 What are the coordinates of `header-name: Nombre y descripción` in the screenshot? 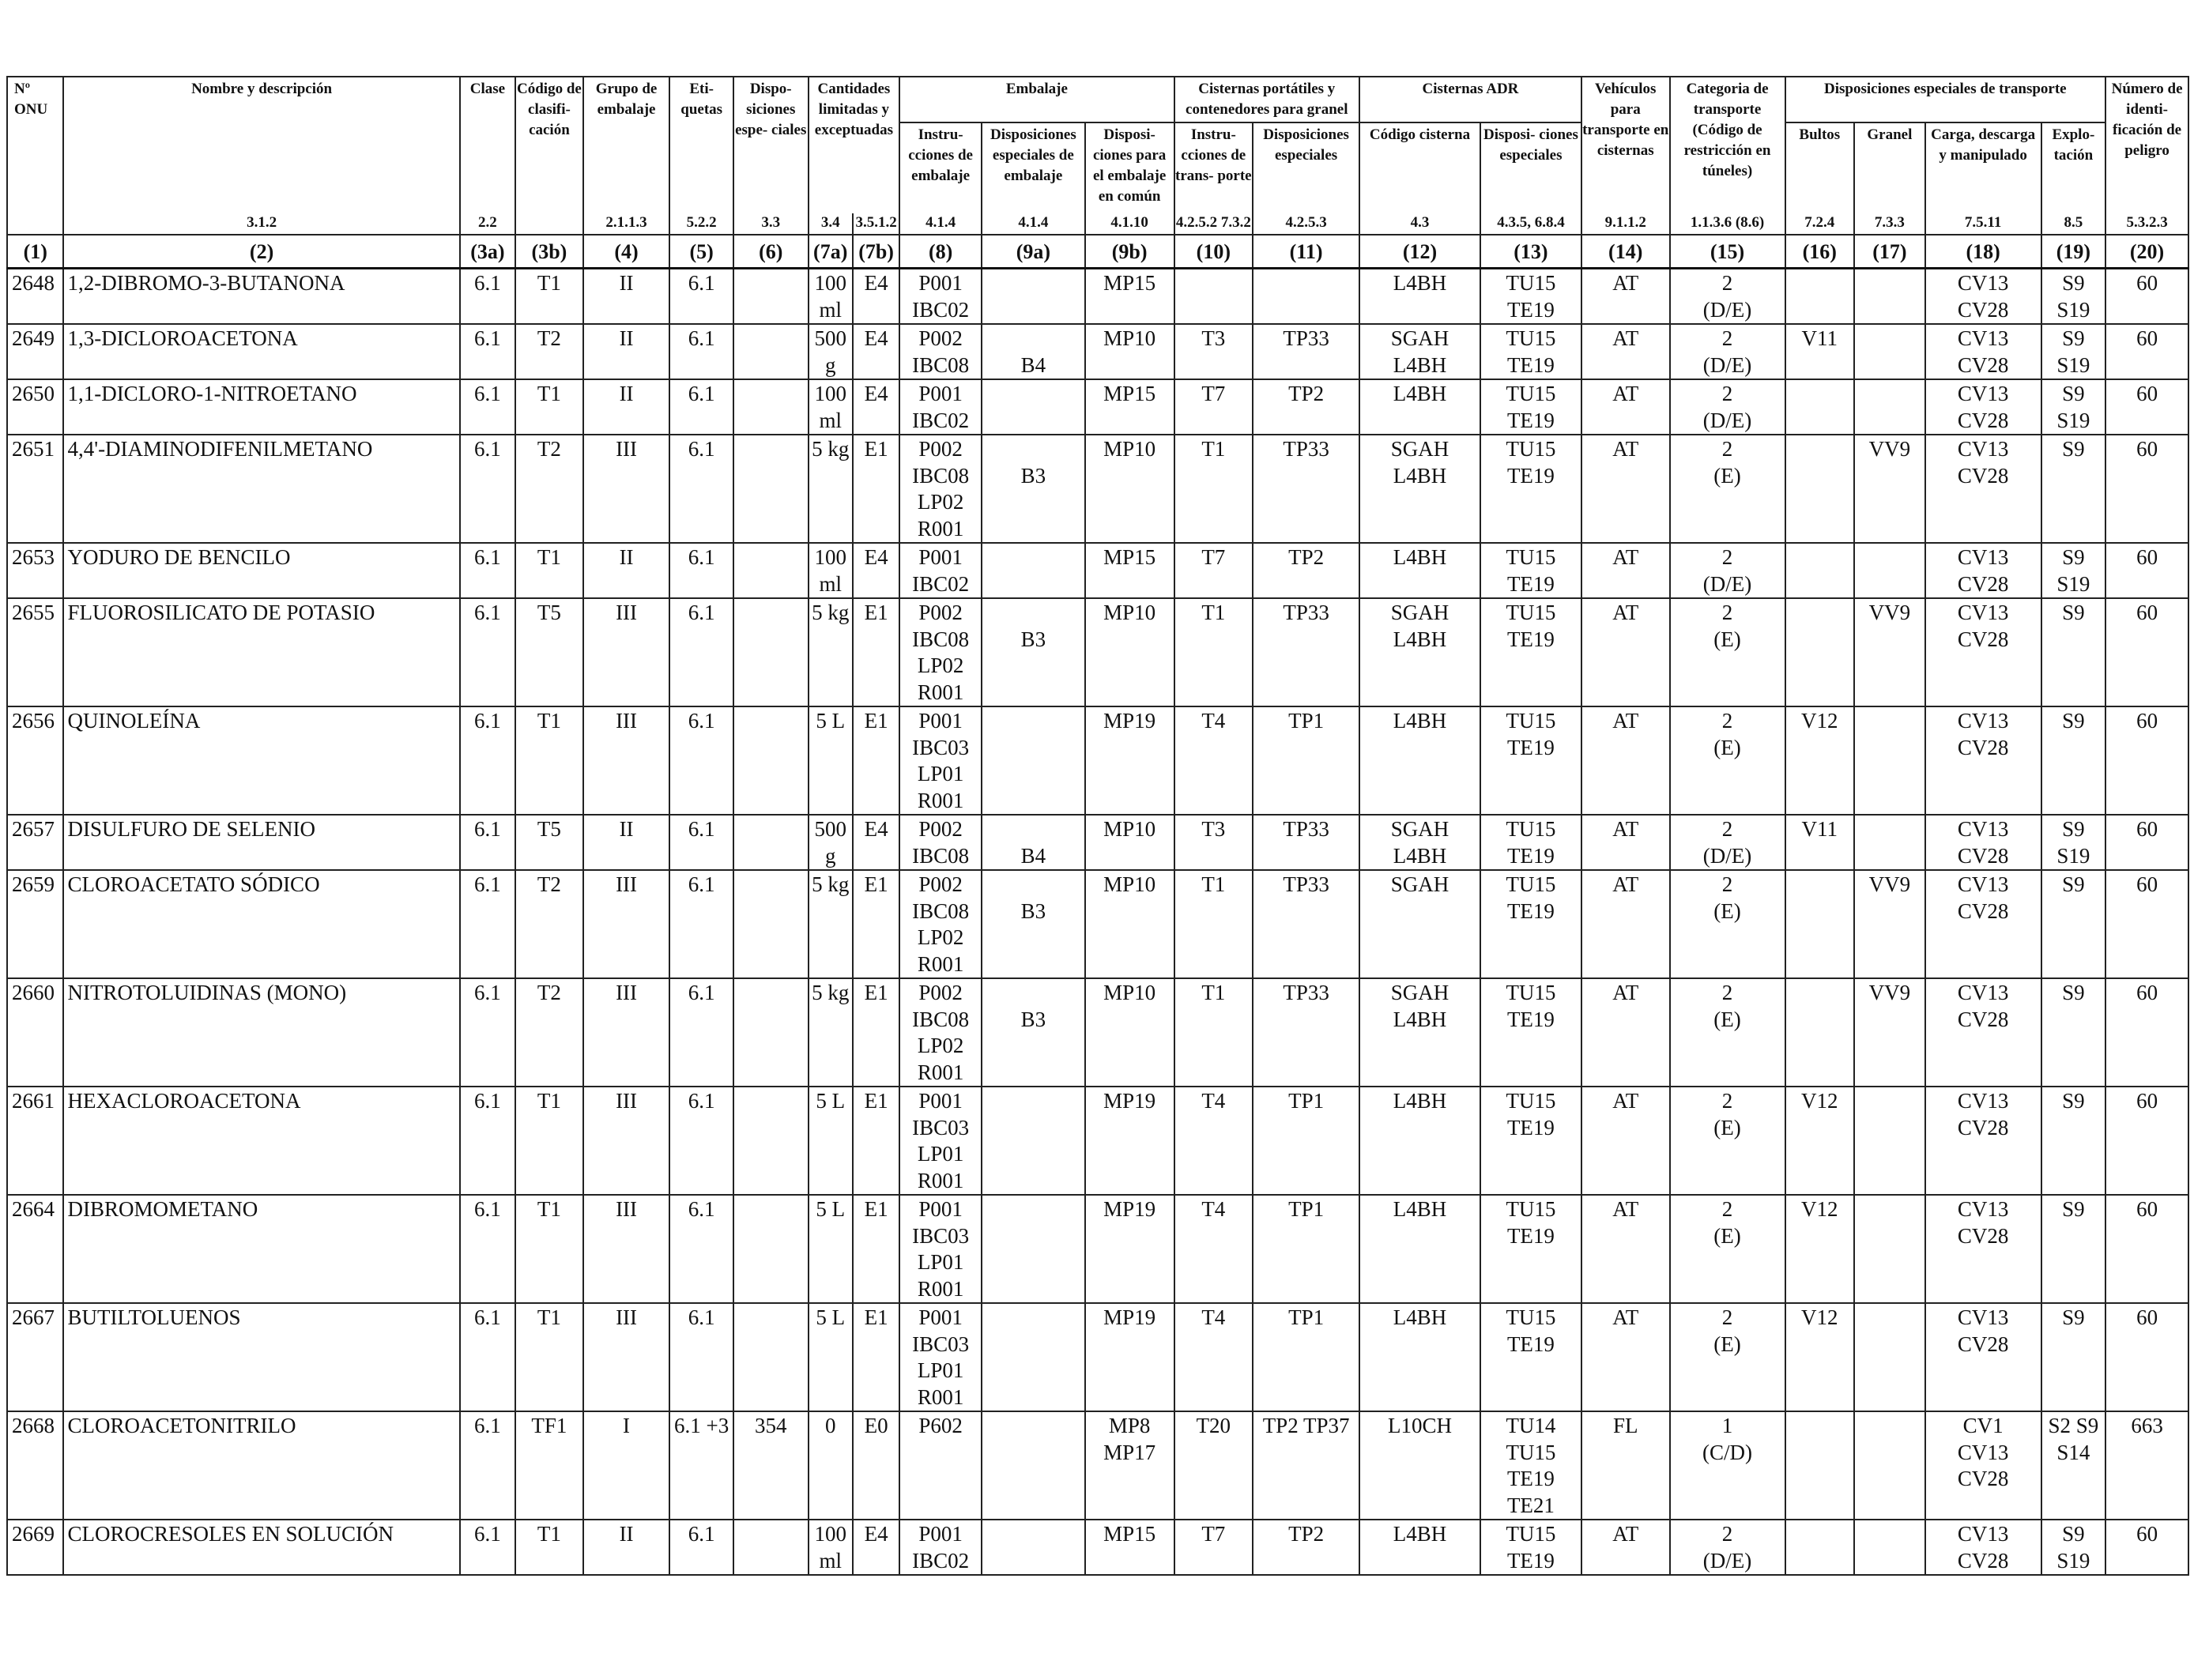 It's located at (261, 144).